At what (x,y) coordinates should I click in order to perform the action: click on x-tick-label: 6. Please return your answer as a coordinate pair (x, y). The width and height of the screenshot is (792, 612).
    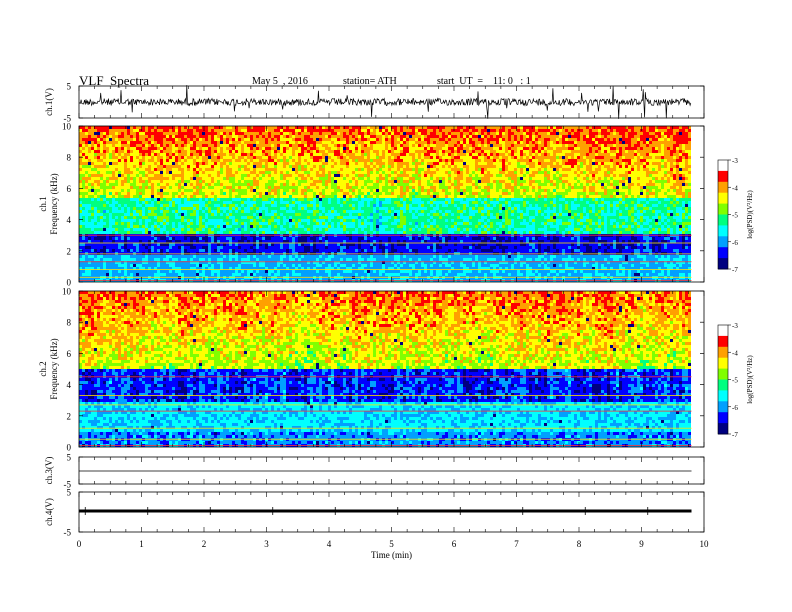
    Looking at the image, I should click on (454, 544).